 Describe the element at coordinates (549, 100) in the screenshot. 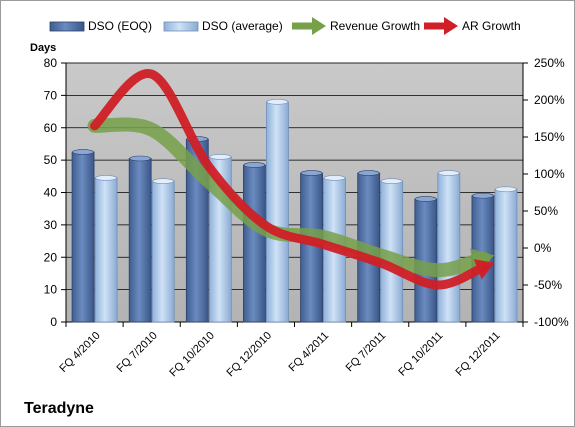

I see `y-right-tick-label: 200%` at that location.